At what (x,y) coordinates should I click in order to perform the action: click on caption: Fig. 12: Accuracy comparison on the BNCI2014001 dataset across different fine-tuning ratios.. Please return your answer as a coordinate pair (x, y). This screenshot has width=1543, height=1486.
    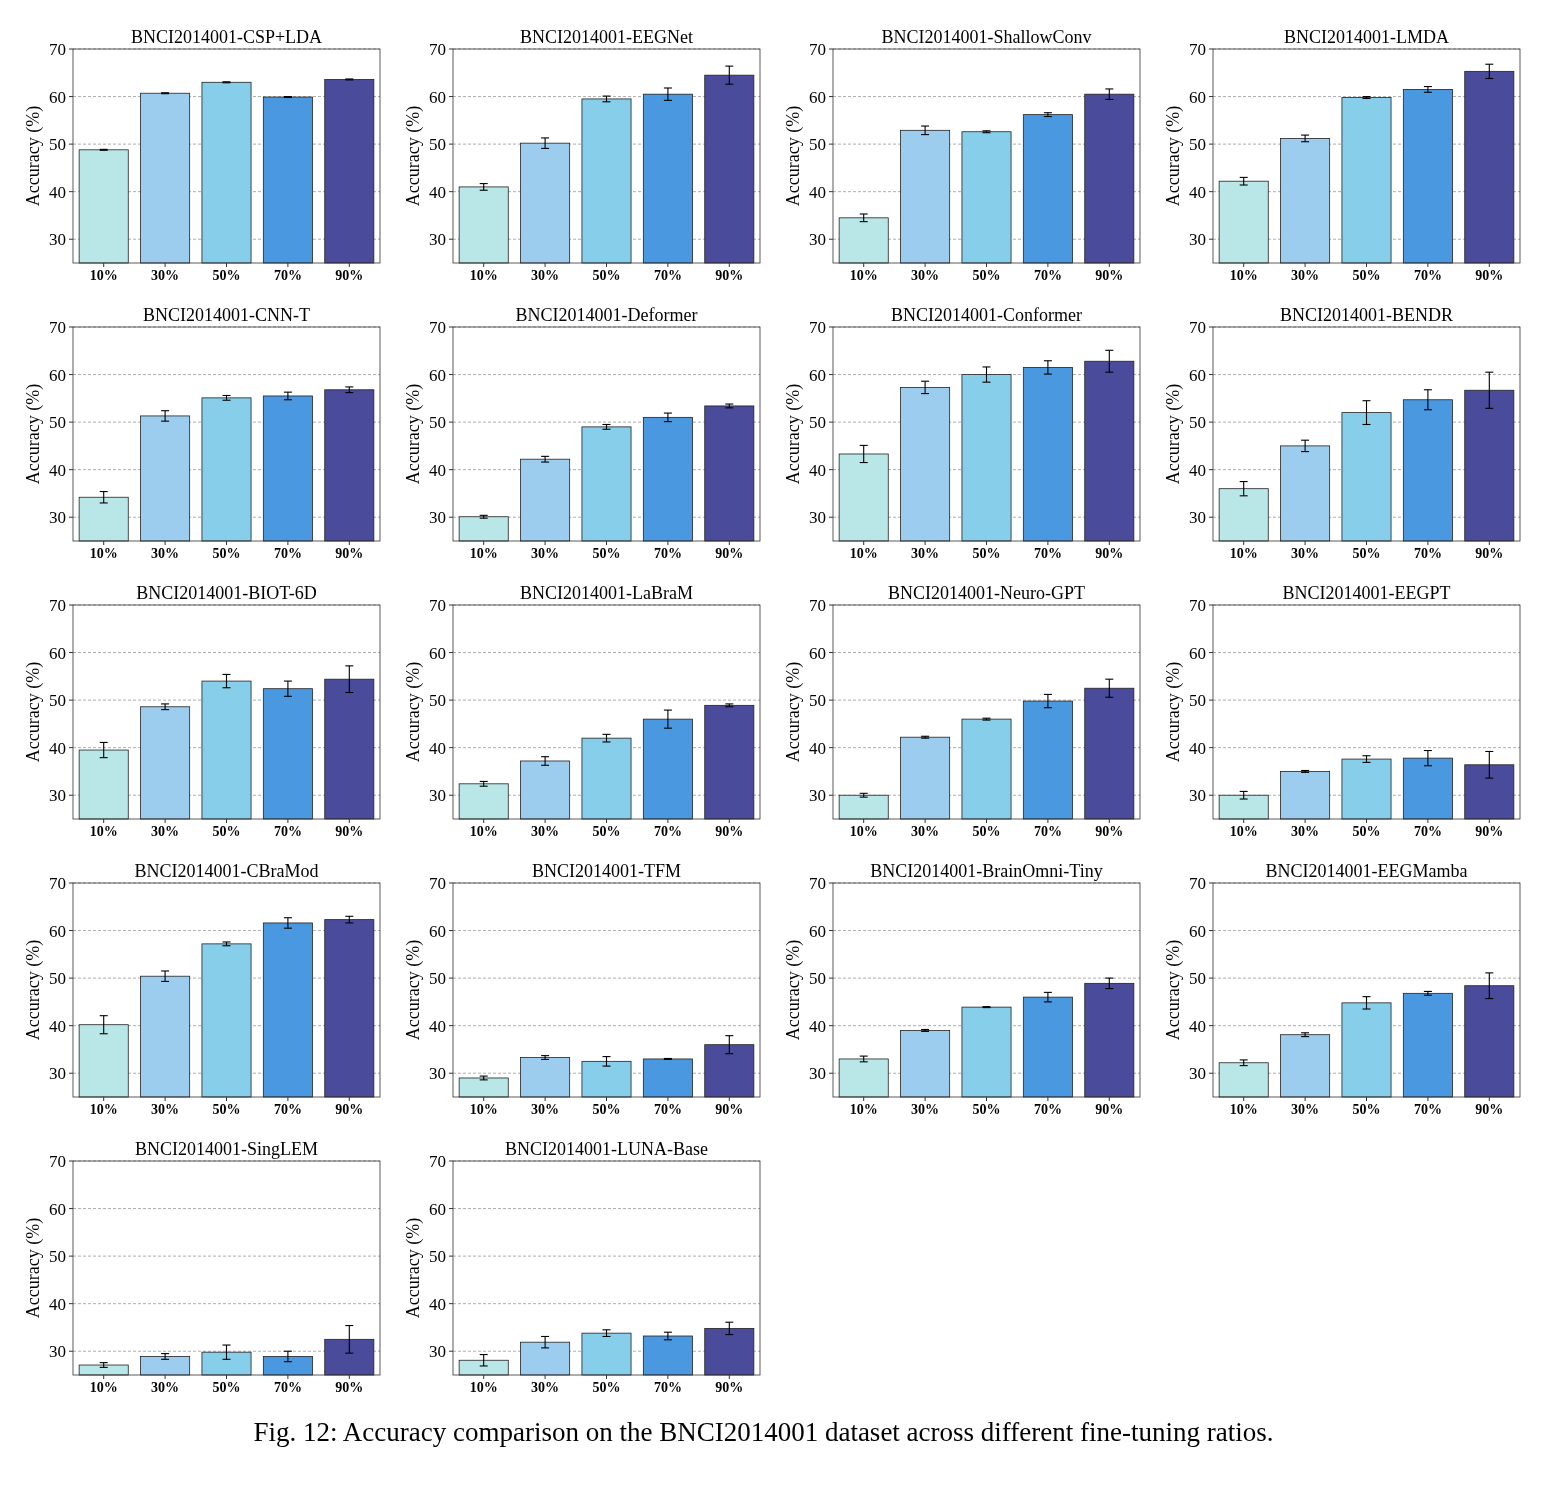
    Looking at the image, I should click on (763, 1432).